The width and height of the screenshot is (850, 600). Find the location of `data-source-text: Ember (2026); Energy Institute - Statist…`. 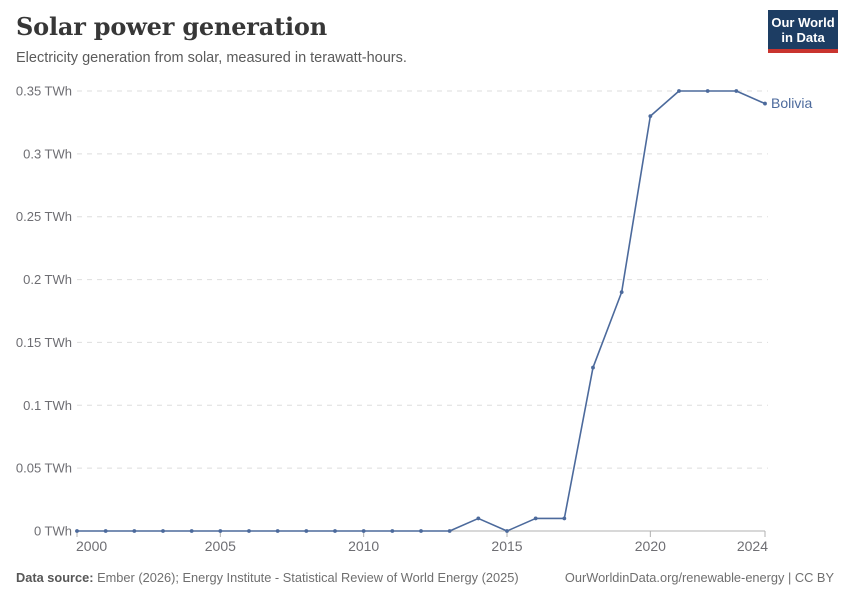

data-source-text: Ember (2026); Energy Institute - Statist… is located at coordinates (308, 577).